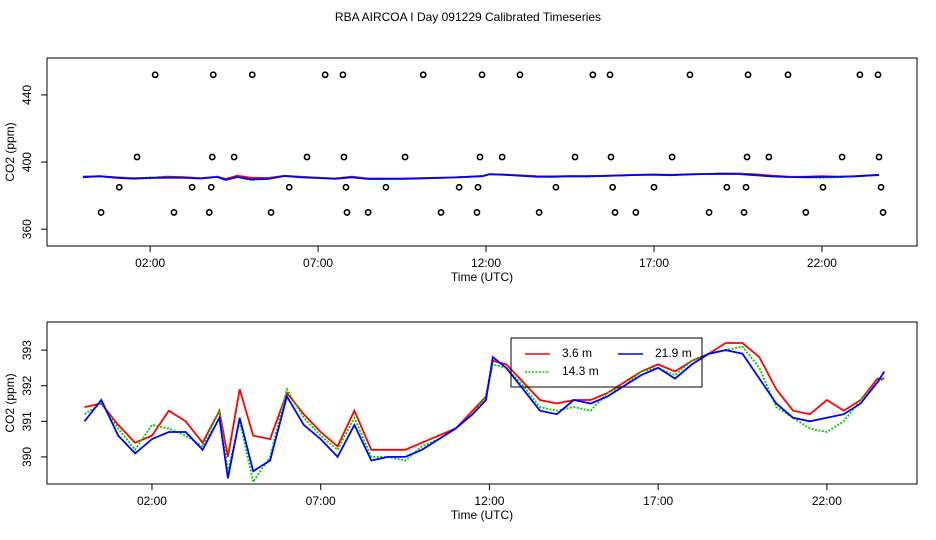  I want to click on y-tick-label: 360, so click(27, 229).